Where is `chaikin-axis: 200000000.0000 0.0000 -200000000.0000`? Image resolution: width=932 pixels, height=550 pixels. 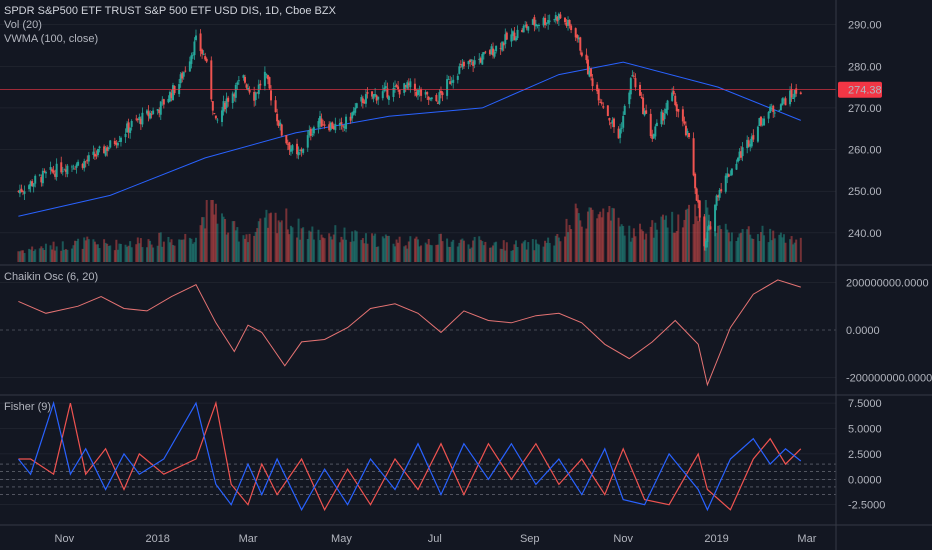
chaikin-axis: 200000000.0000 0.0000 -200000000.0000 is located at coordinates (889, 330).